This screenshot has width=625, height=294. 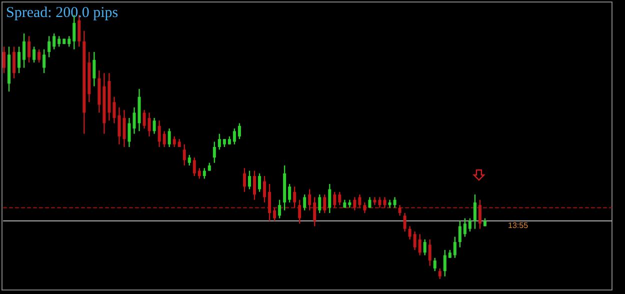 I want to click on chart-title: Spread: 200.0 pips, so click(x=62, y=13).